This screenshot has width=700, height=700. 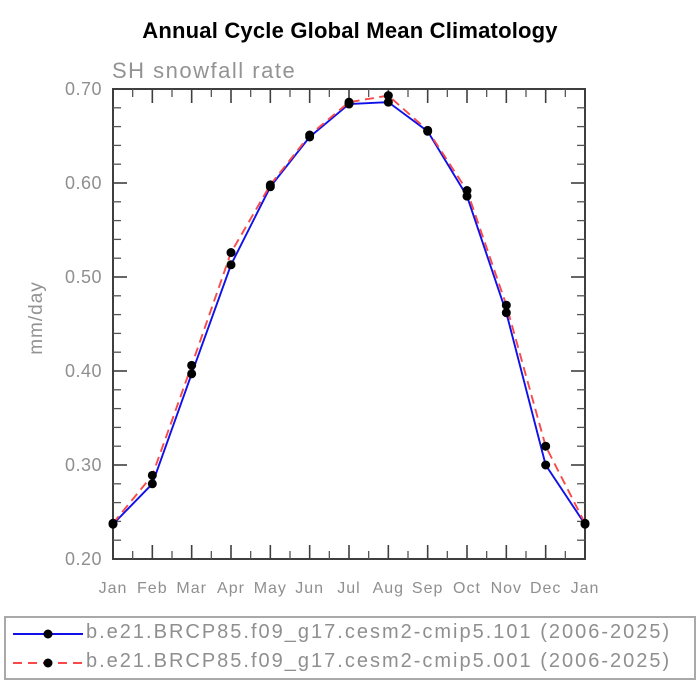 What do you see at coordinates (83, 89) in the screenshot?
I see `y-tick-label: 0.70` at bounding box center [83, 89].